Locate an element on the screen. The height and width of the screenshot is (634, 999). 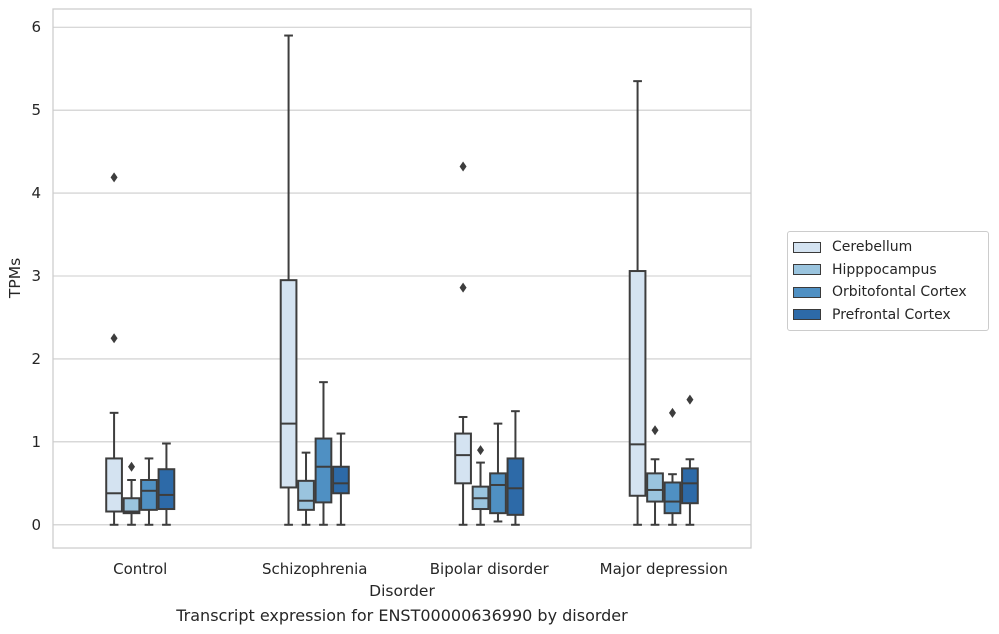
y-tick-label: 3 is located at coordinates (36, 276).